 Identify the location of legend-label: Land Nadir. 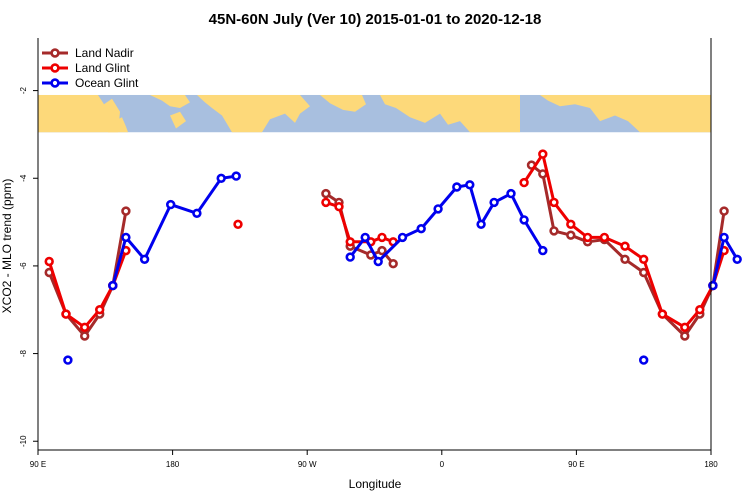
(104, 53).